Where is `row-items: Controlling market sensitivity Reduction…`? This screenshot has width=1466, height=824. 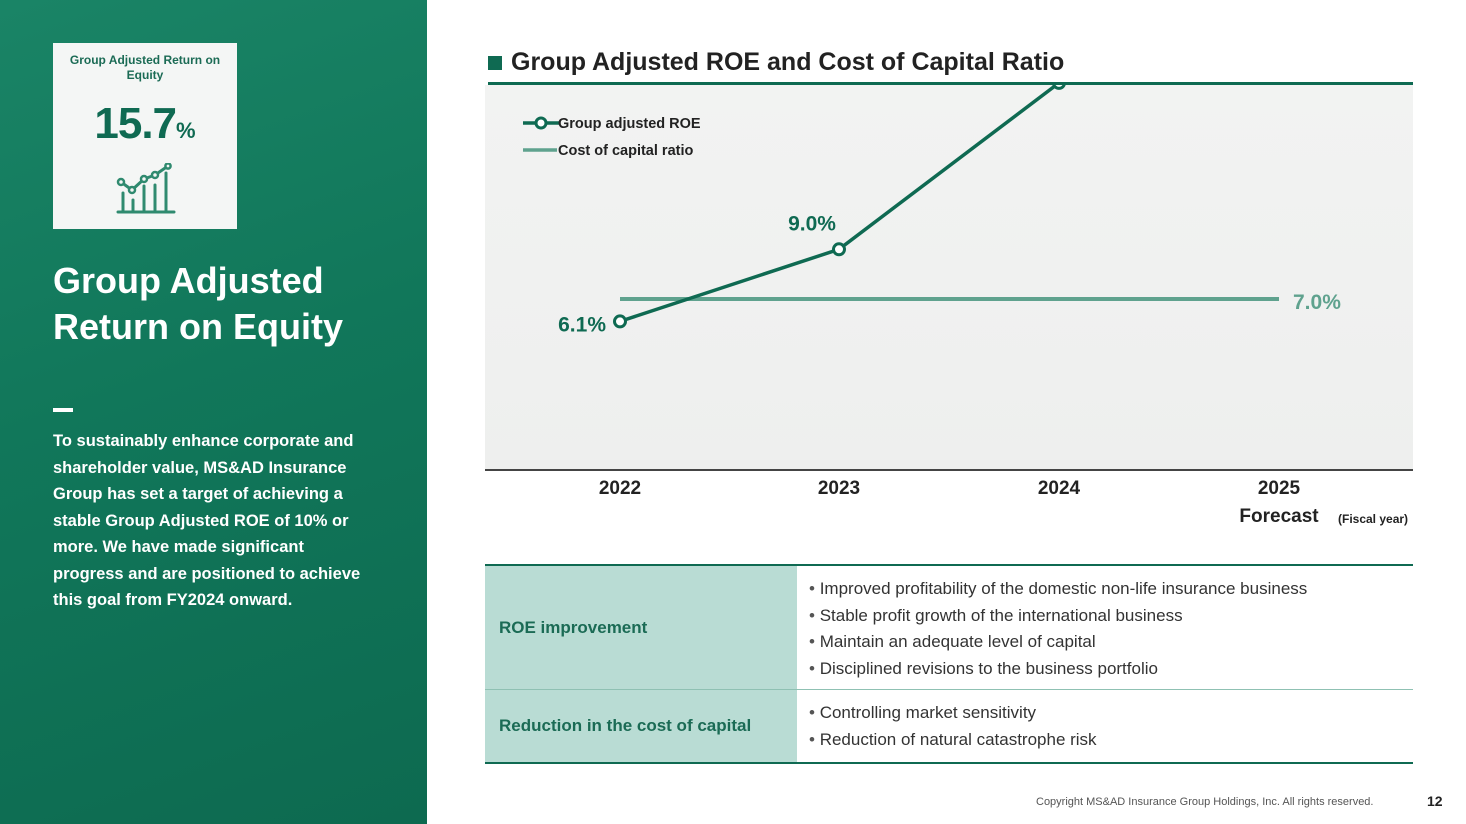
row-items: Controlling market sensitivity Reduction… is located at coordinates (1105, 726).